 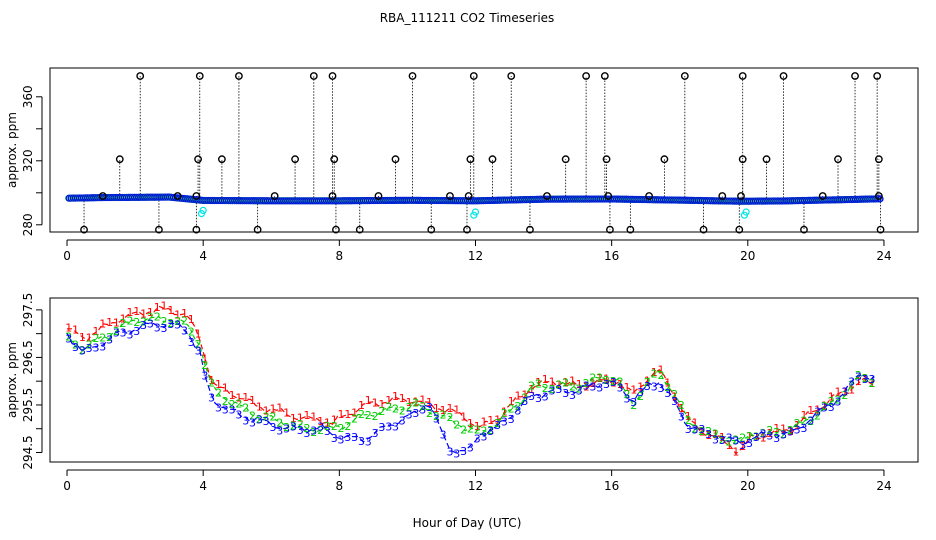 I want to click on bottom-y-axis-label: approx. ppm, so click(x=12, y=380).